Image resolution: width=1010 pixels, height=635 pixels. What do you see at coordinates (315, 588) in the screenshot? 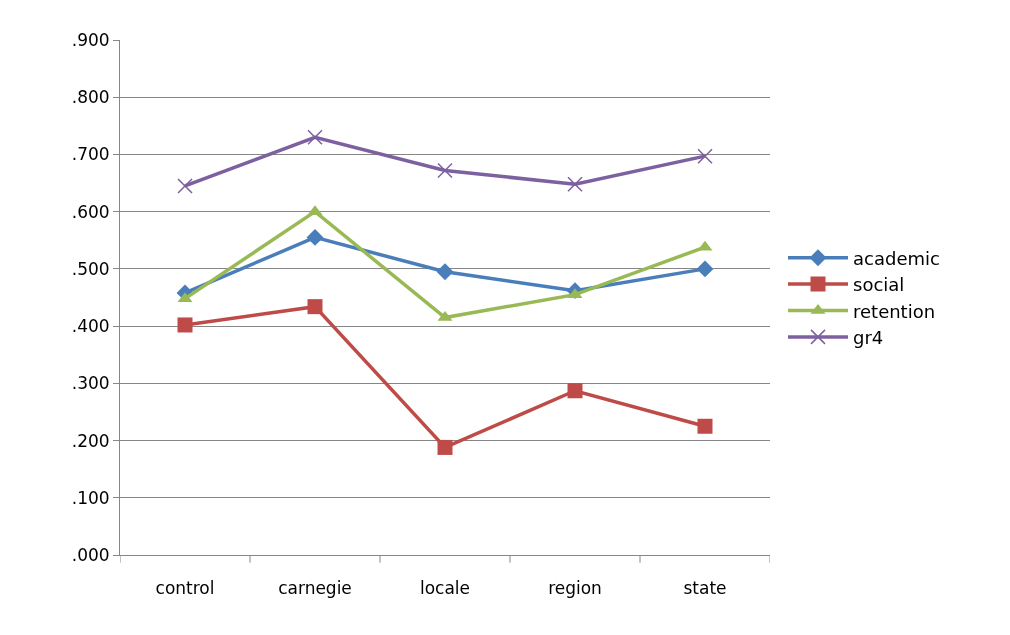
I see `x-tick-label: carnegie` at bounding box center [315, 588].